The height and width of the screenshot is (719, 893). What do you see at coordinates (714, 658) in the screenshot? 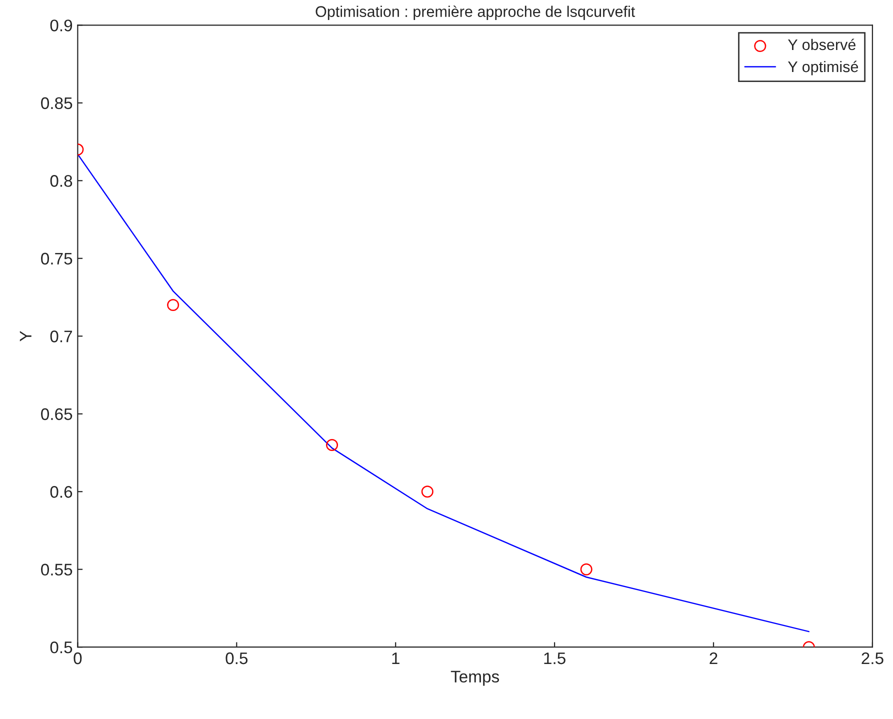
I see `x-tick-label: 2` at bounding box center [714, 658].